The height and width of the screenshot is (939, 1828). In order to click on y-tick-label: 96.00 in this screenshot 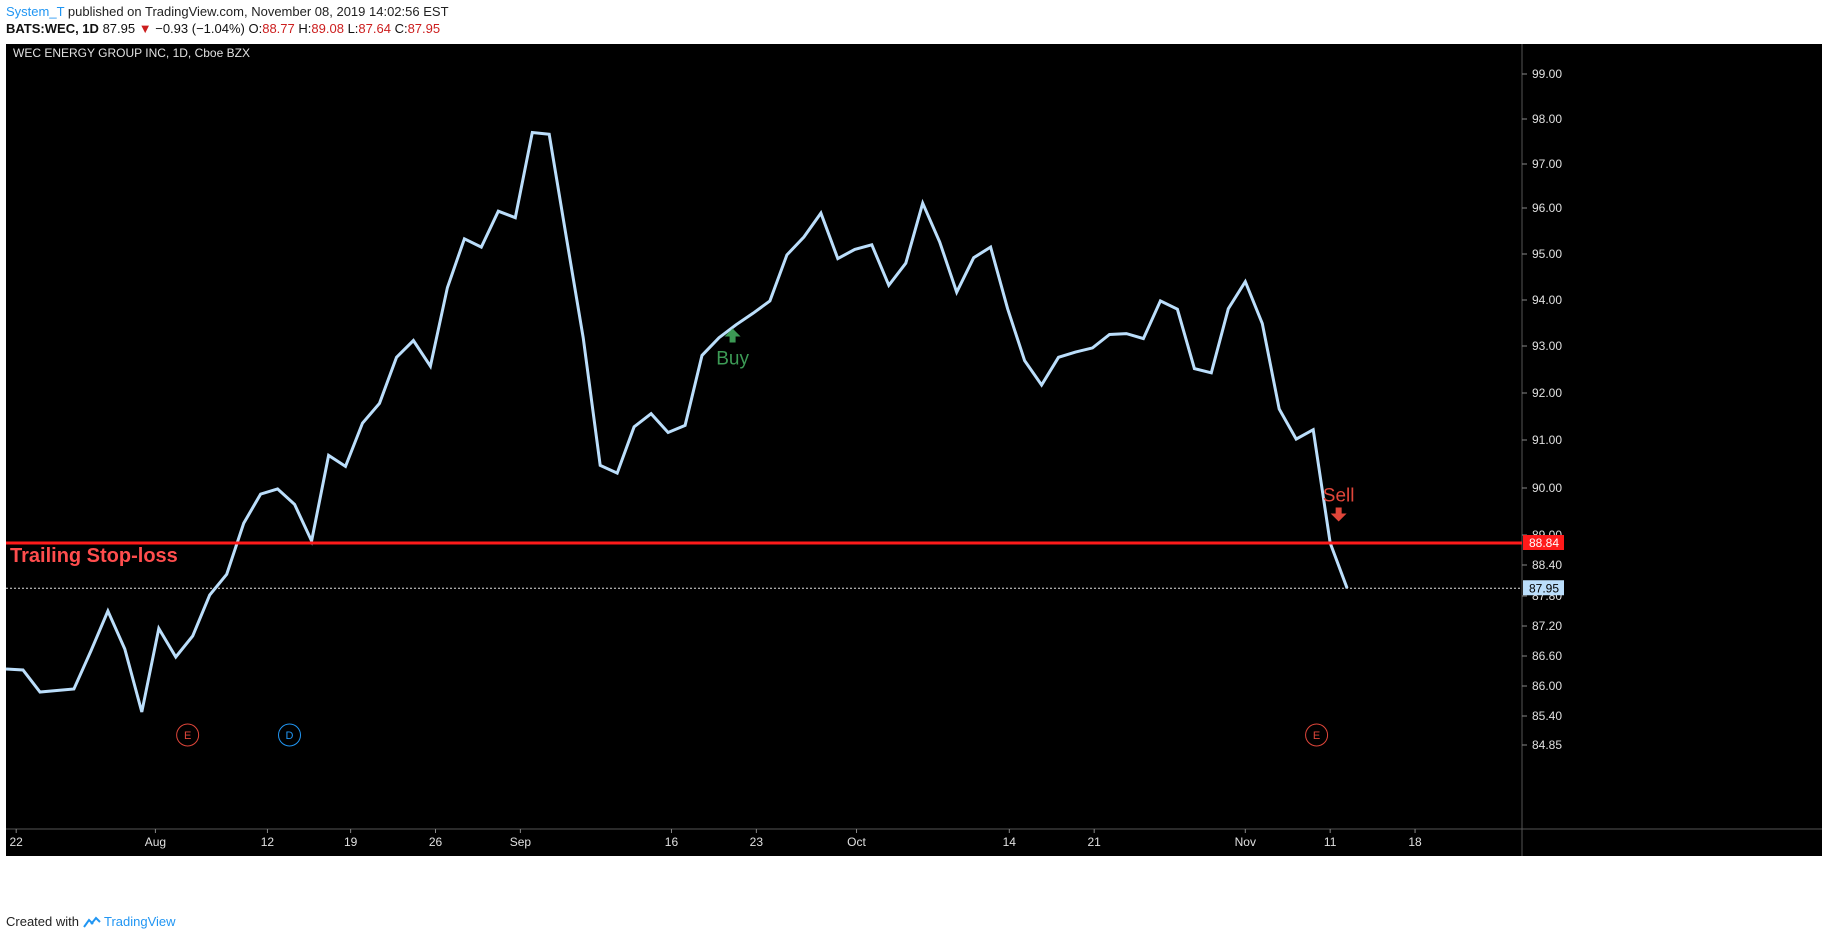, I will do `click(1547, 208)`.